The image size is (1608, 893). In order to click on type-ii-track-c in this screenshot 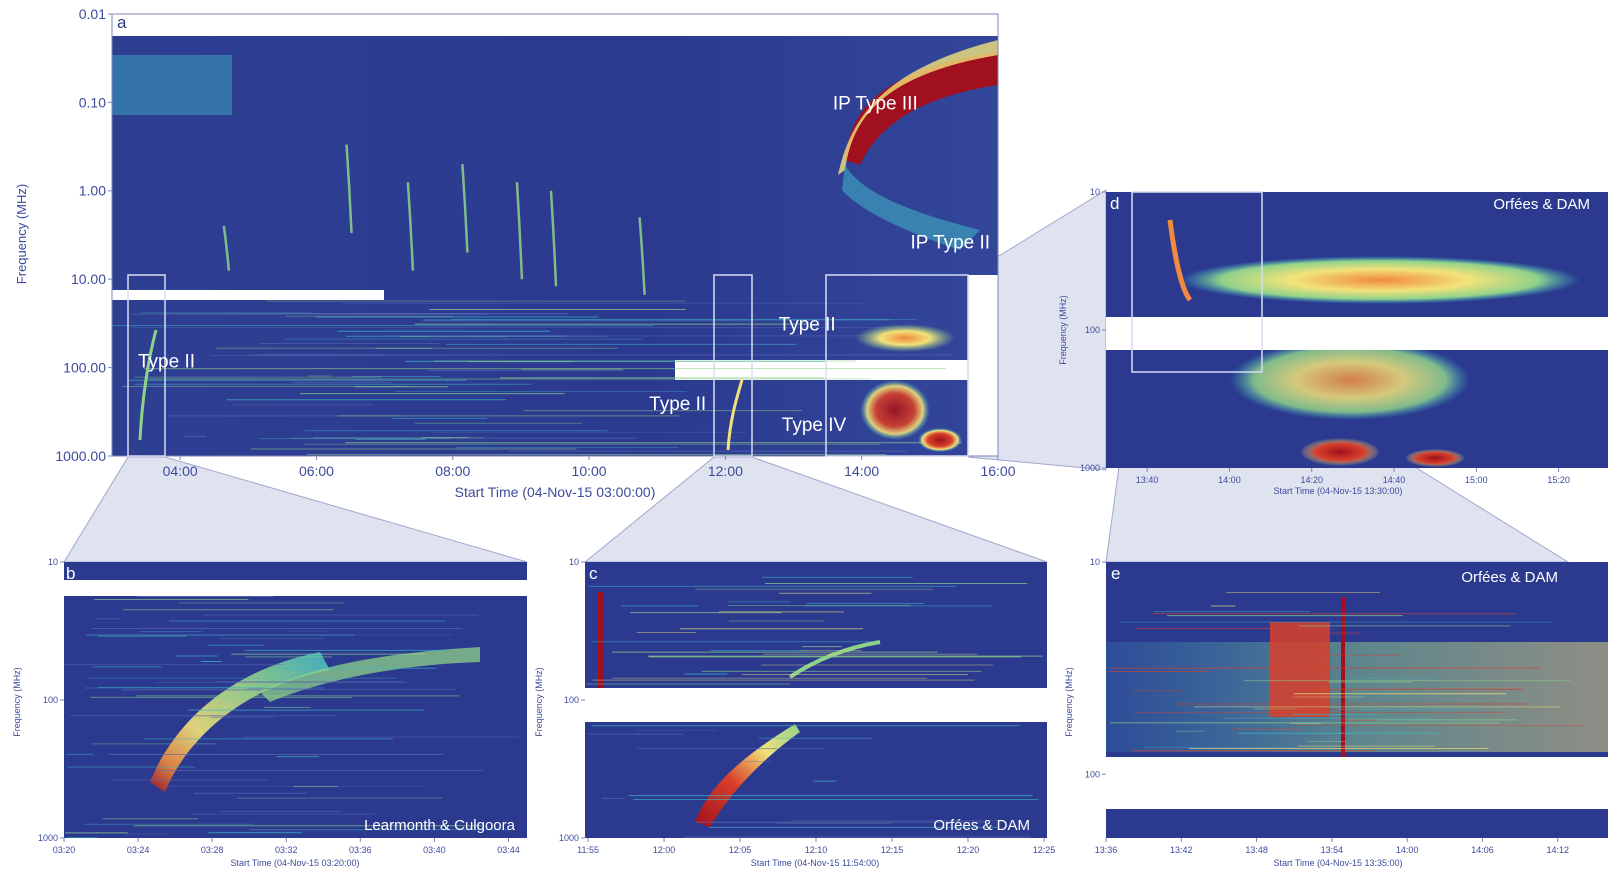, I will do `click(735, 415)`.